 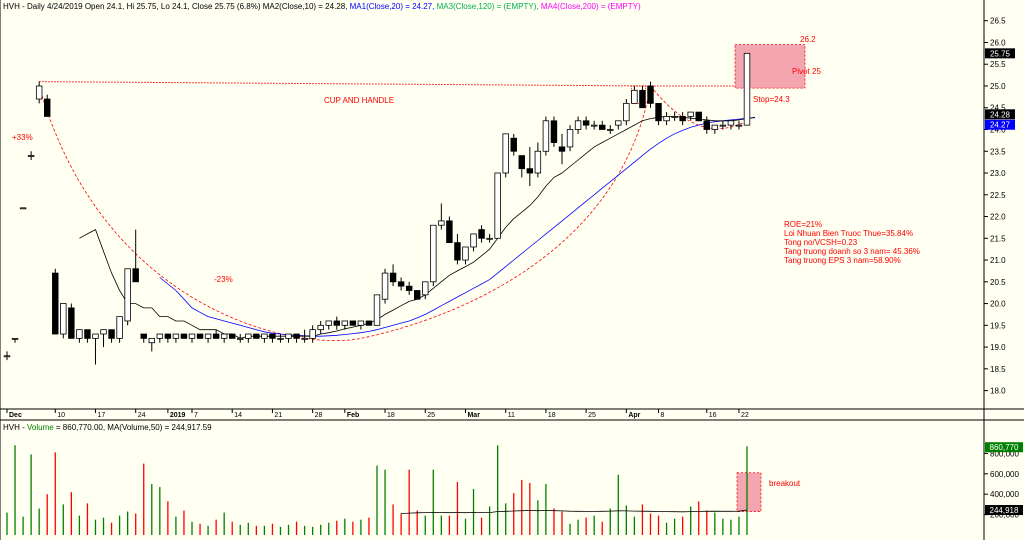 I want to click on fundamental-line: Tang truong doanh so 3 nam= 45.36%, so click(x=852, y=251).